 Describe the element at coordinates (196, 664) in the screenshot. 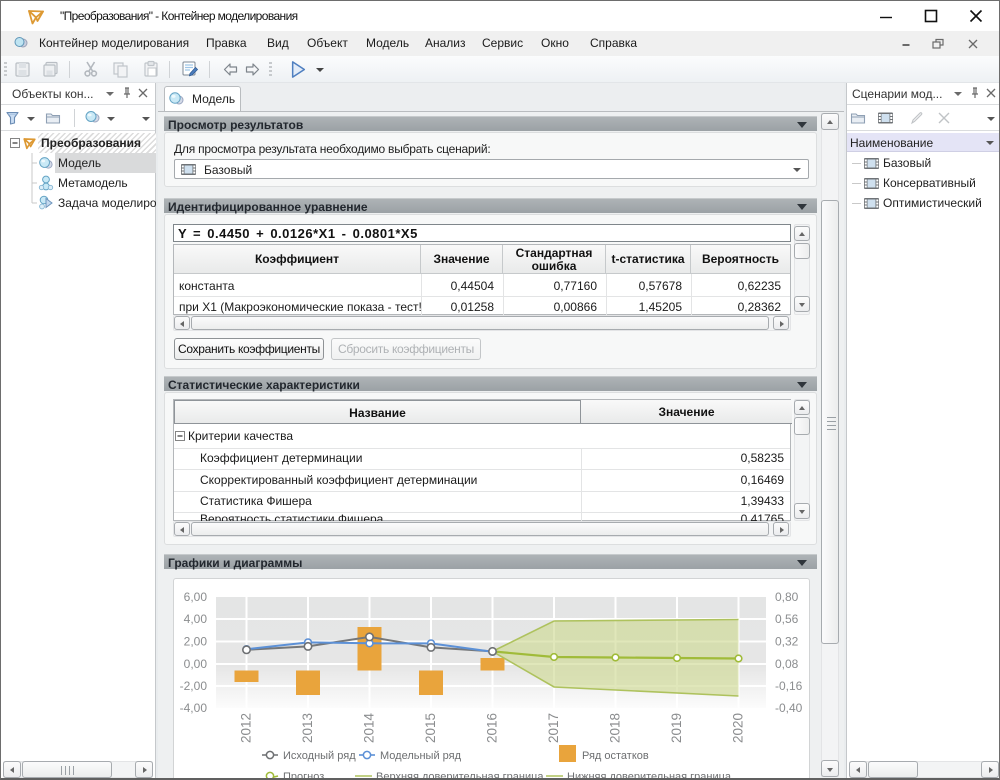

I see `svg-text: 0,00` at that location.